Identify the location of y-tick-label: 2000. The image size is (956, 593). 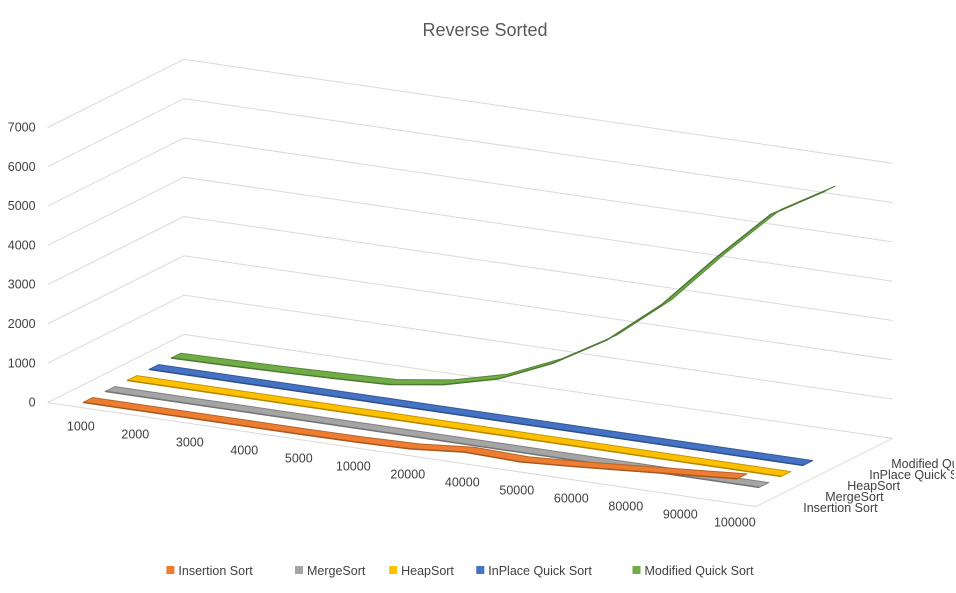
(22, 324).